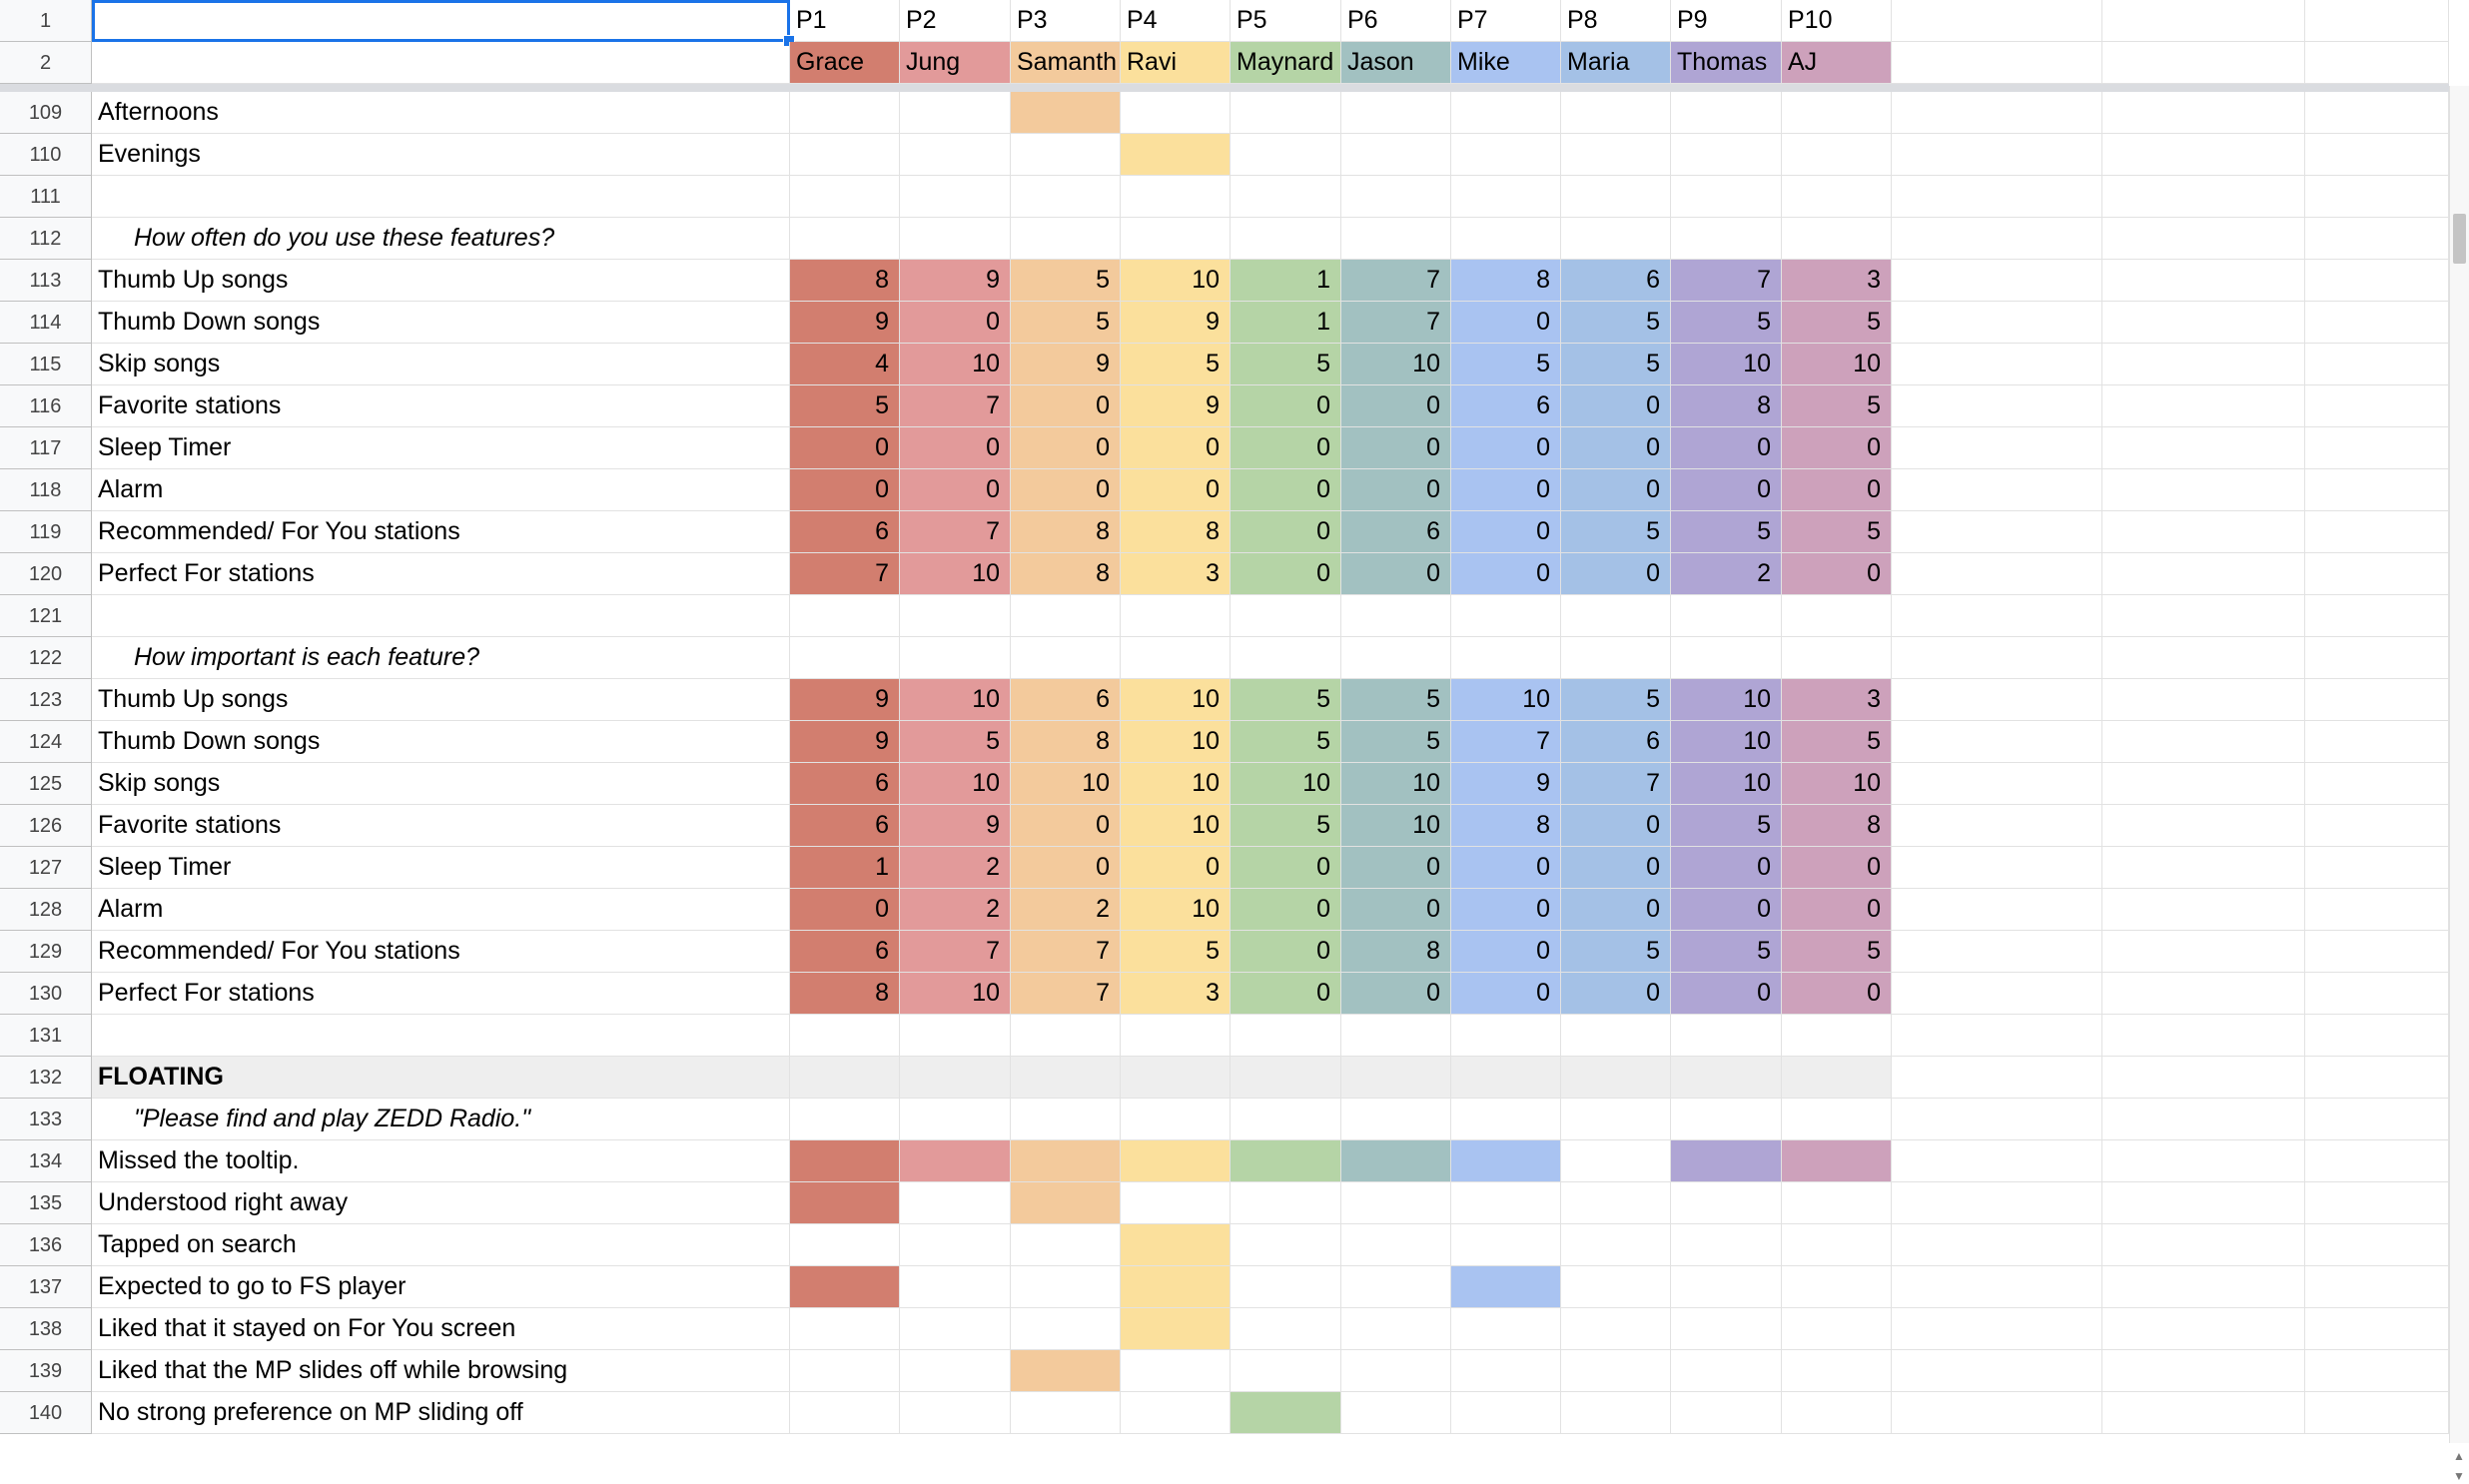  Describe the element at coordinates (956, 63) in the screenshot. I see `participant-name-cell: Jung` at that location.